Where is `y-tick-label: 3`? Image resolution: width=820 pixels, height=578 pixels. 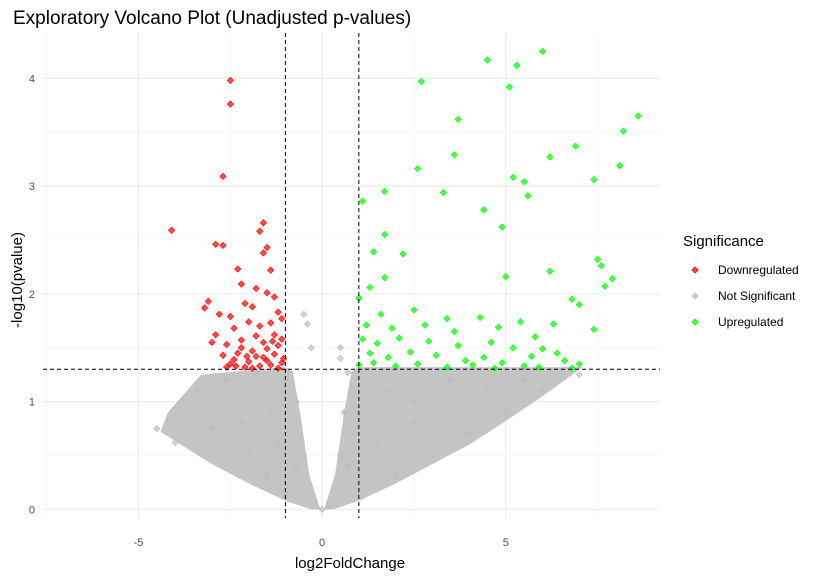
y-tick-label: 3 is located at coordinates (32, 187).